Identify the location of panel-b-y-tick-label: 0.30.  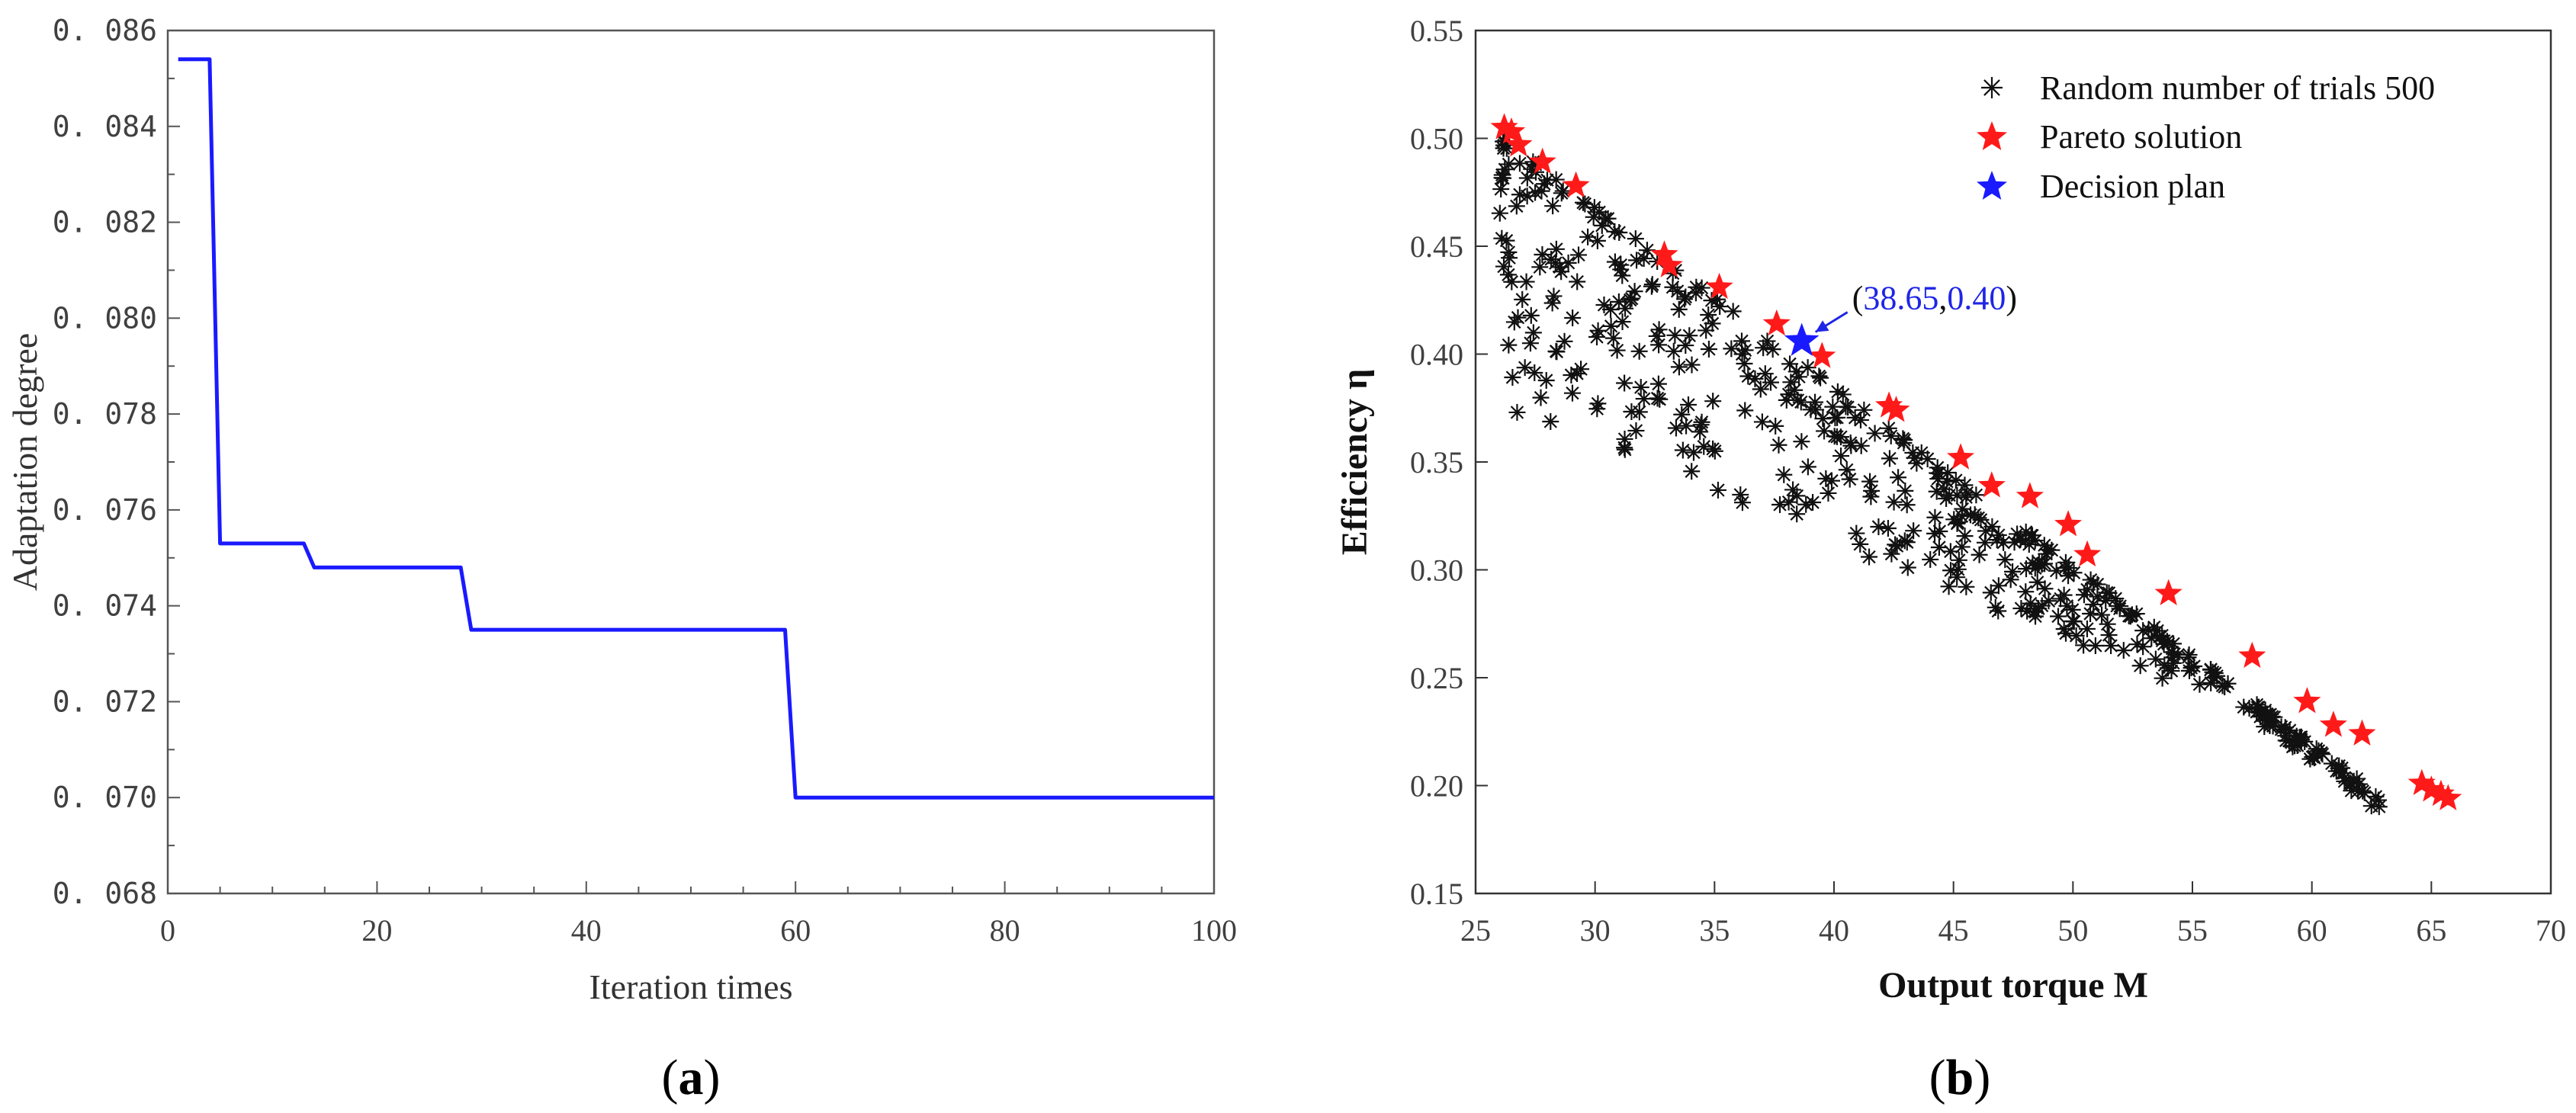
(1436, 570).